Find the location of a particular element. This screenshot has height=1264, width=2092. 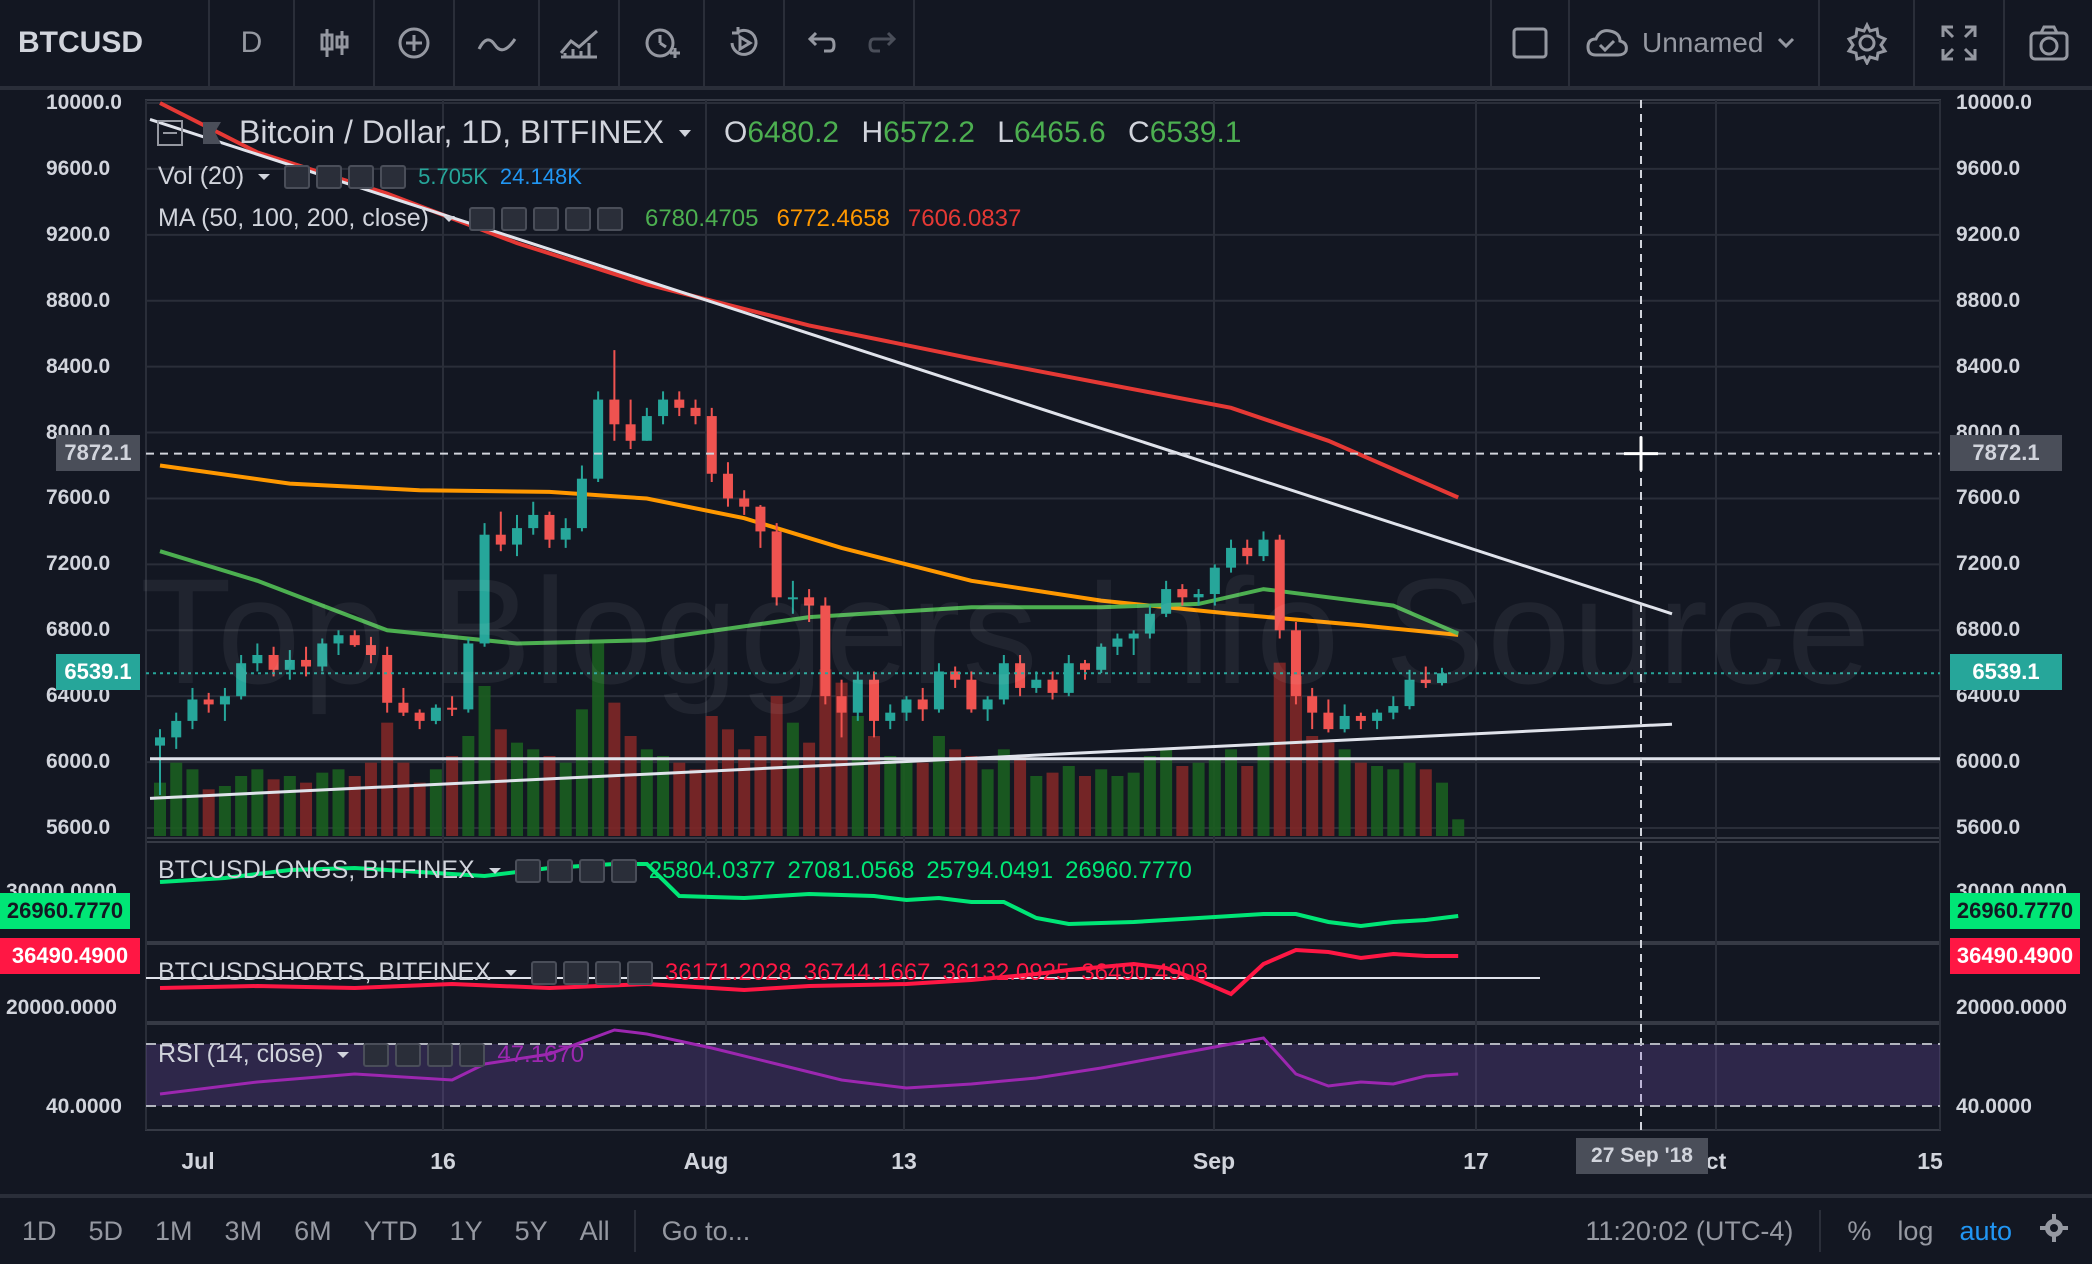

source-icon is located at coordinates (545, 218).